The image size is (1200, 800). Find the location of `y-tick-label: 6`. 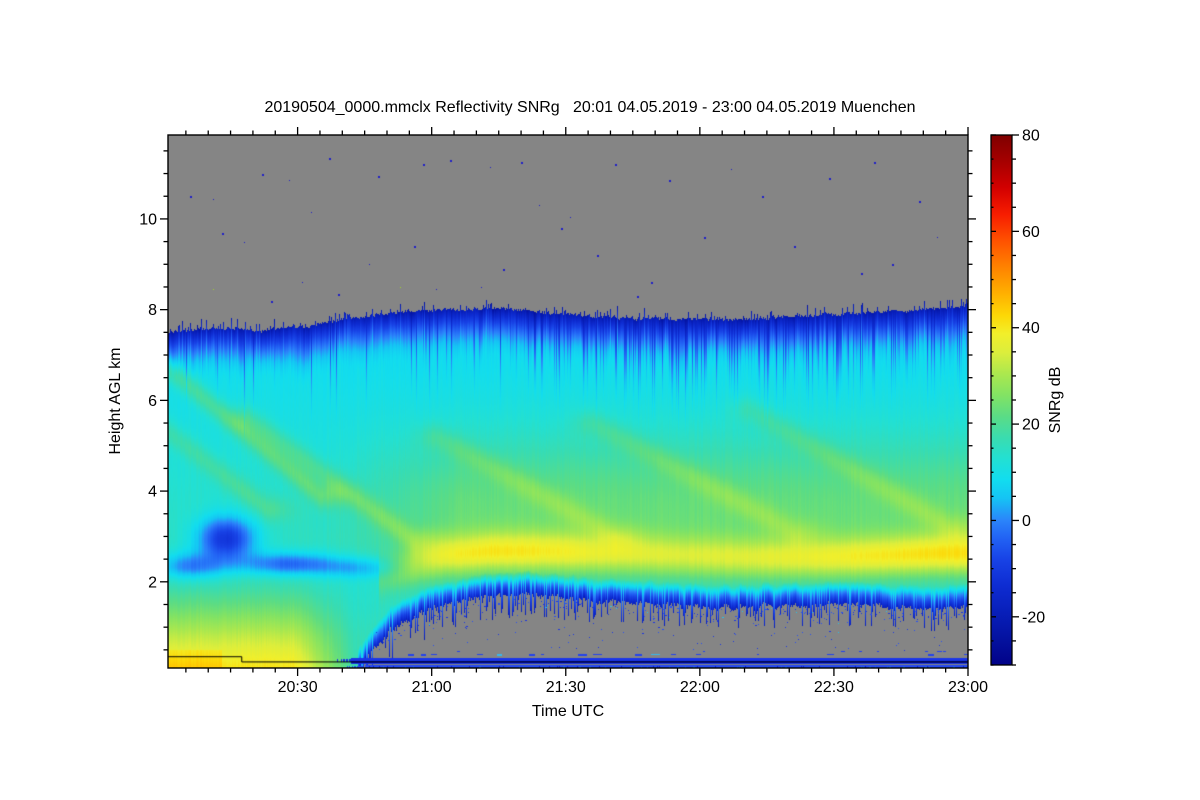

y-tick-label: 6 is located at coordinates (152, 401).